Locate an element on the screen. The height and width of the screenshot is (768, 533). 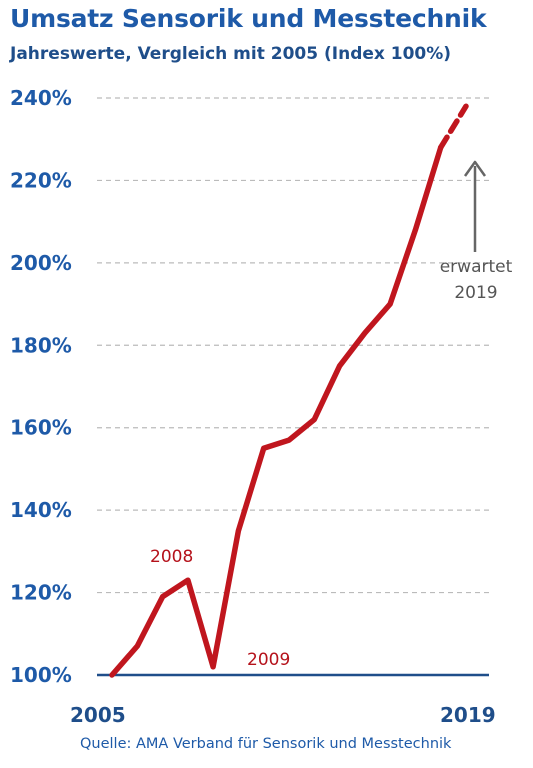
series-line-expected is located at coordinates (453, 127).